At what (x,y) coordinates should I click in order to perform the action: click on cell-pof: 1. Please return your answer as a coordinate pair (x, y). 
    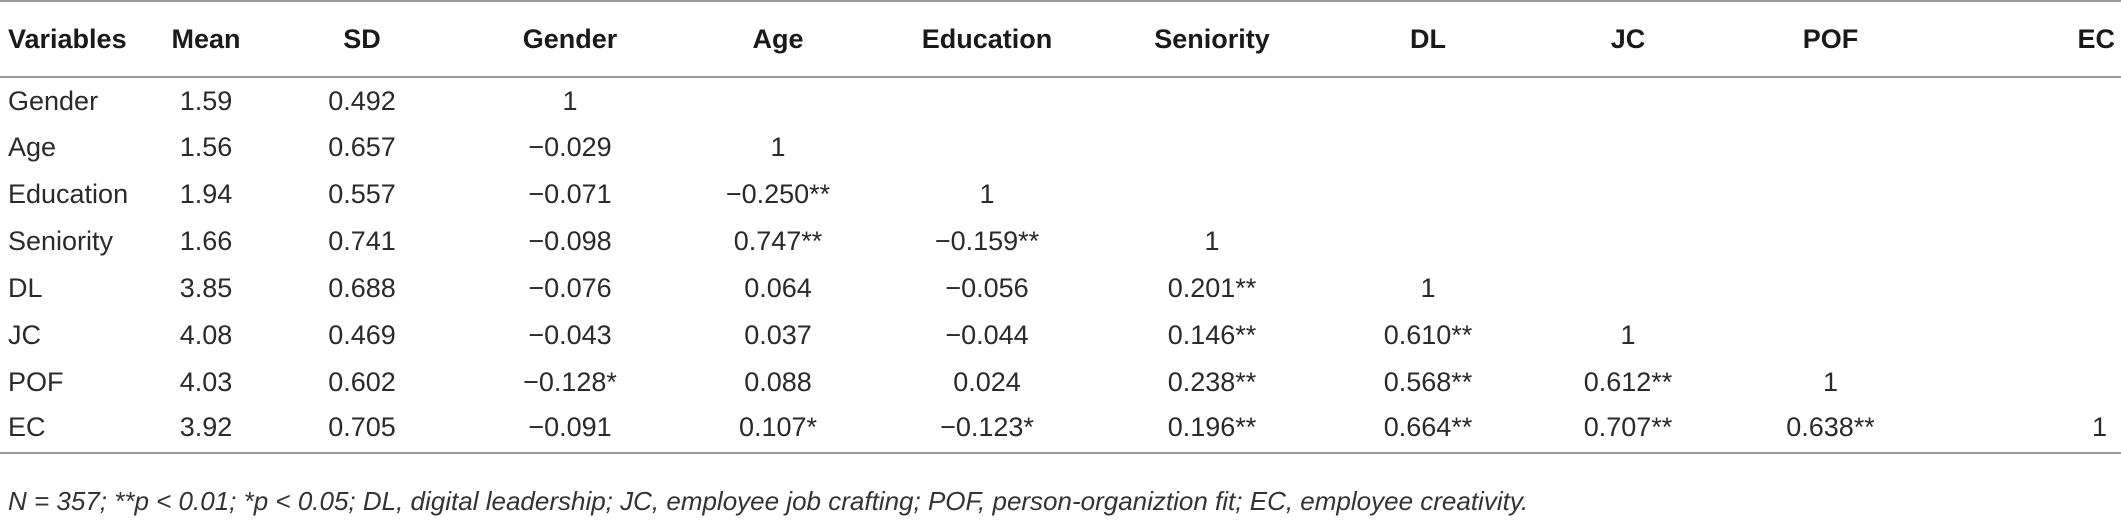
    Looking at the image, I should click on (1830, 382).